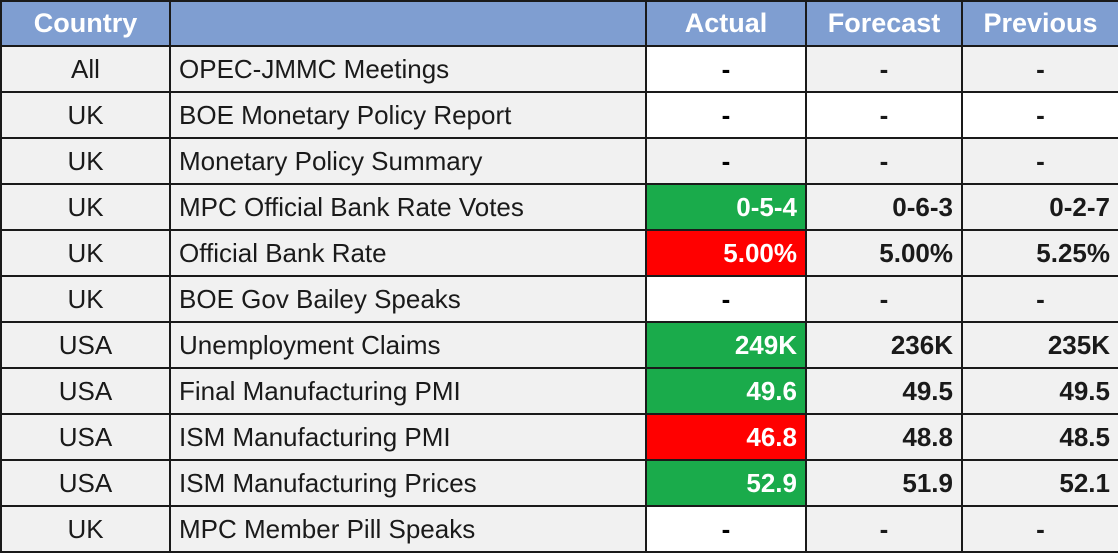  I want to click on table-row: UK BOE Monetary Policy Report - - -, so click(559, 115).